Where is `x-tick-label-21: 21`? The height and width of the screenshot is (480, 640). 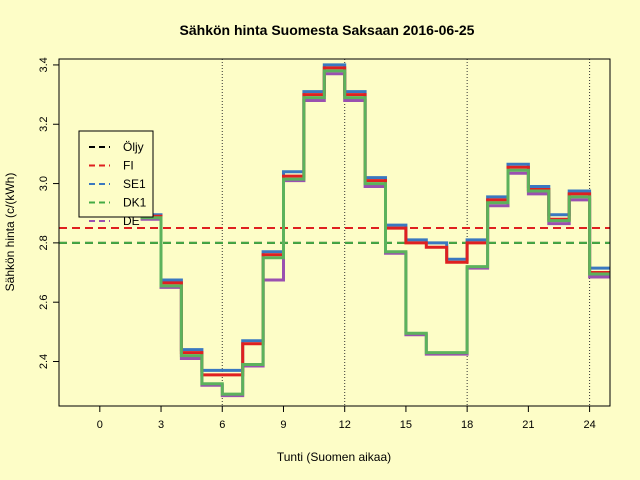 x-tick-label-21: 21 is located at coordinates (528, 425).